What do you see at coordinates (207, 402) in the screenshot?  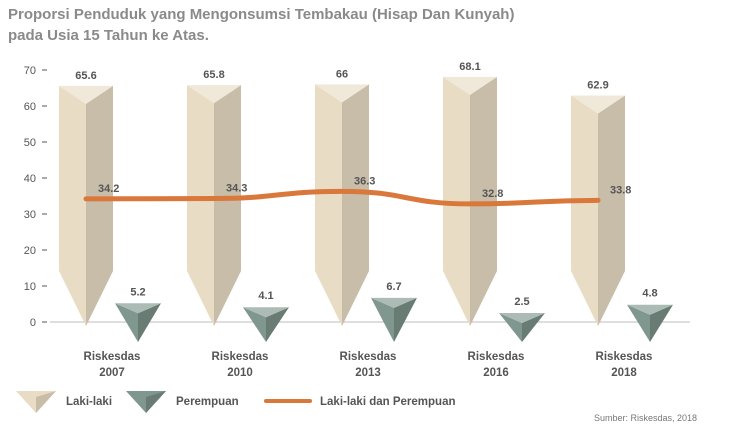 I see `legend-label: Perempuan` at bounding box center [207, 402].